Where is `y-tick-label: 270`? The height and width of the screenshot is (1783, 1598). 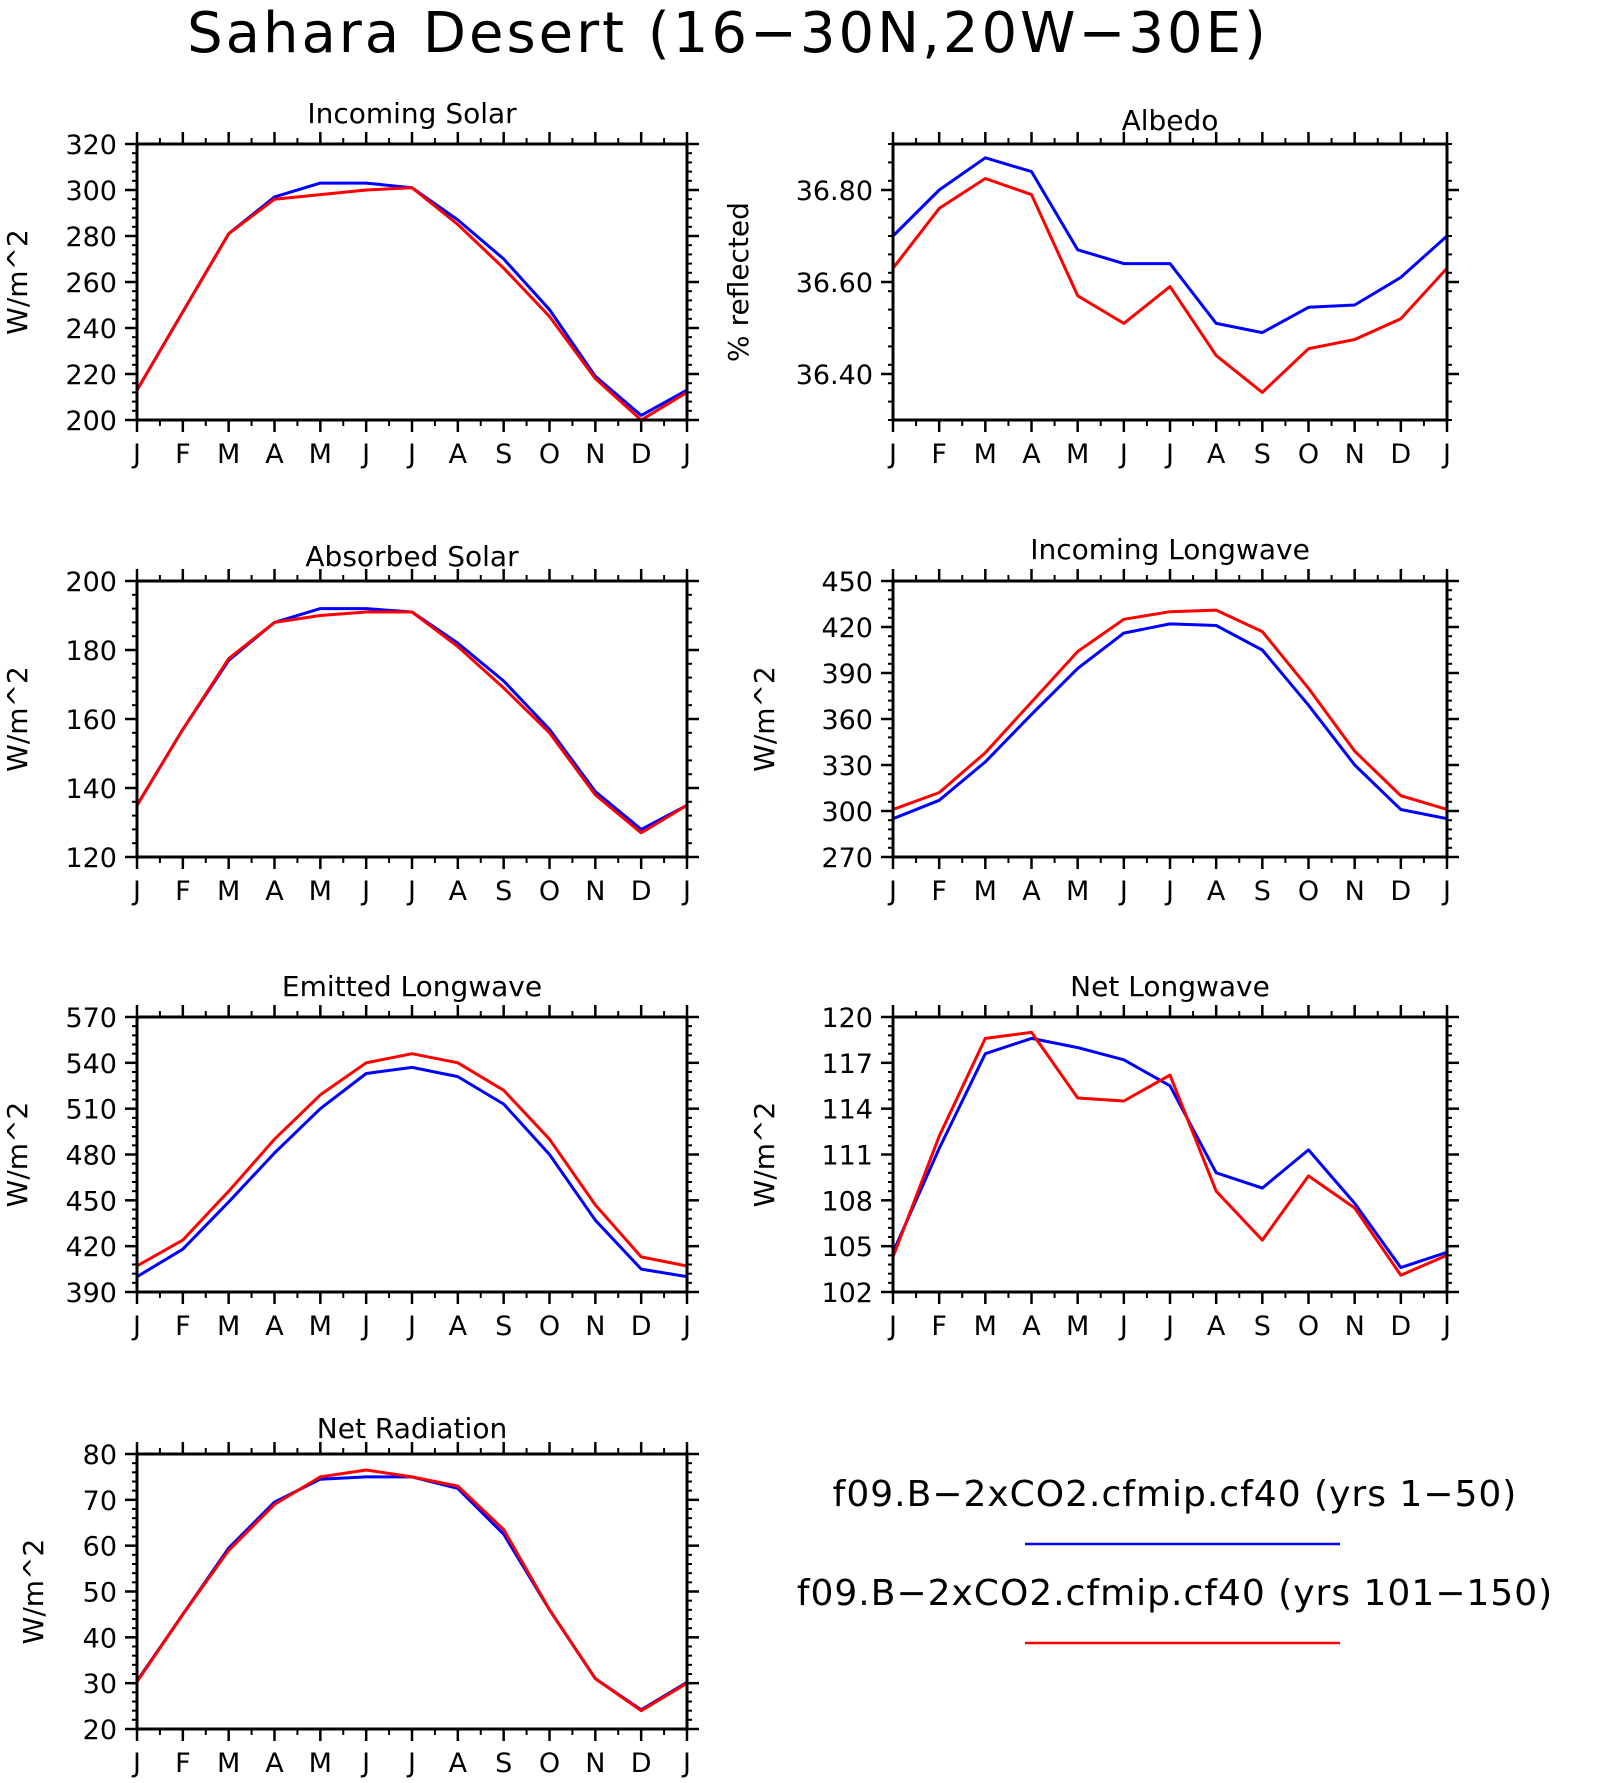 y-tick-label: 270 is located at coordinates (847, 858).